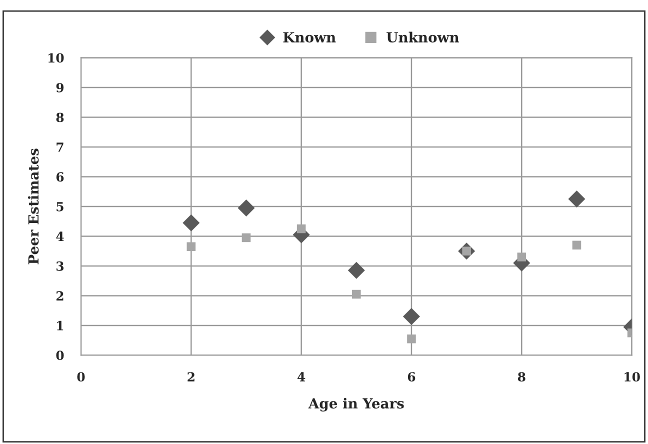 Image resolution: width=648 pixels, height=444 pixels. Describe the element at coordinates (423, 37) in the screenshot. I see `legend-label: Unknown` at that location.